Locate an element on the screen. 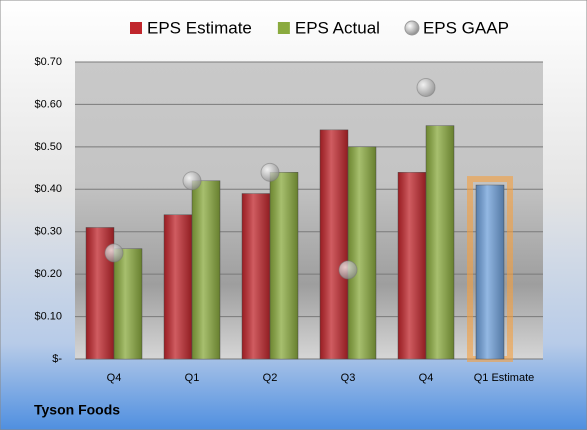  legend-label: EPS Estimate is located at coordinates (199, 27).